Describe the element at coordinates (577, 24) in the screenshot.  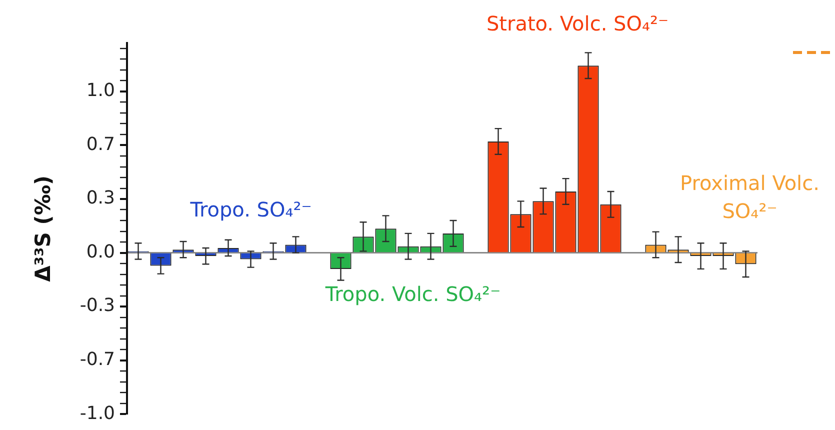
I see `text: Strato. Volc. SO₄²⁻` at that location.